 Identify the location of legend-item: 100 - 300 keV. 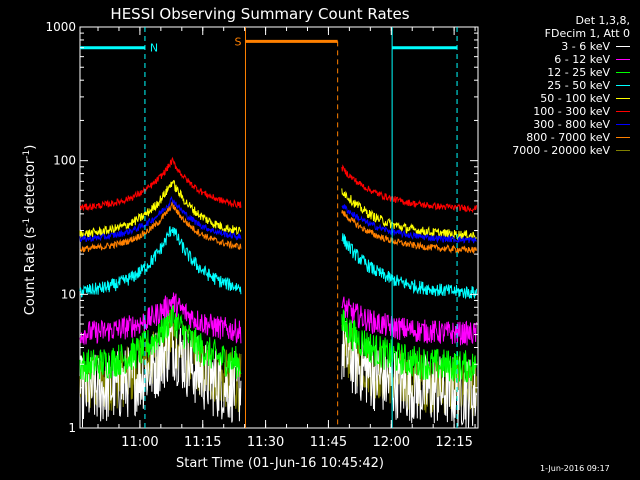
(559, 111).